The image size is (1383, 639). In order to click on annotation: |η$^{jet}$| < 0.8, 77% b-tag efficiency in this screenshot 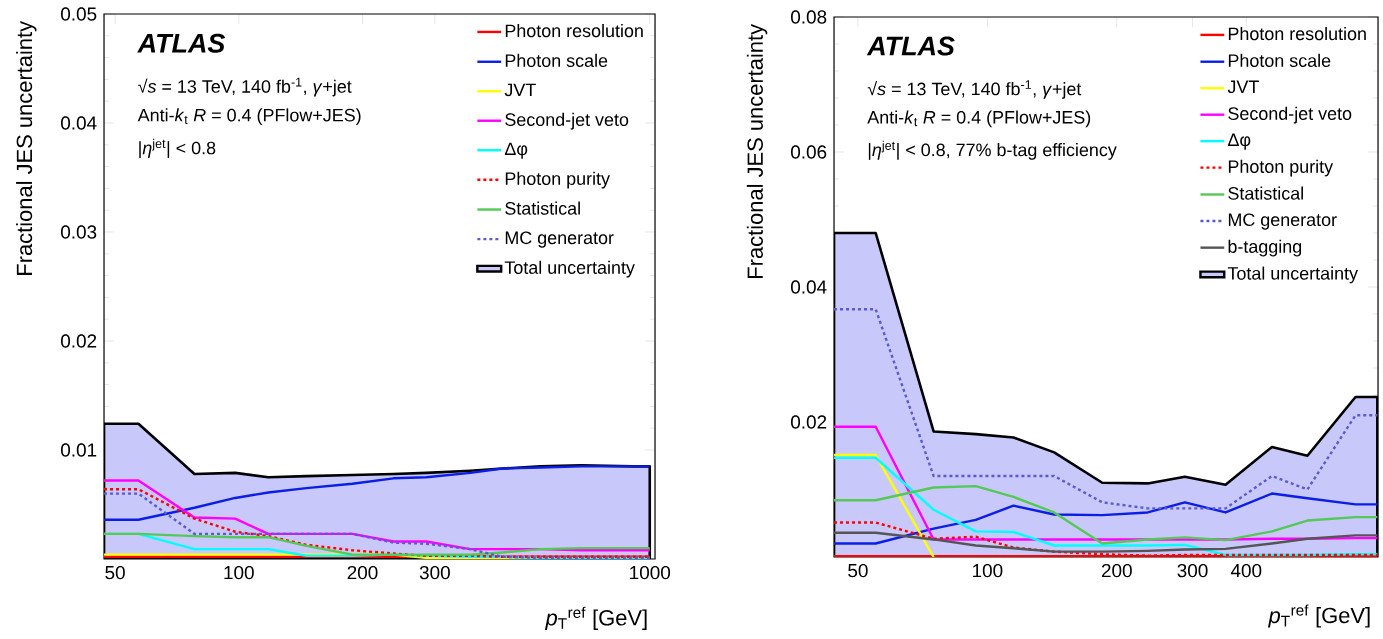, I will do `click(992, 150)`.